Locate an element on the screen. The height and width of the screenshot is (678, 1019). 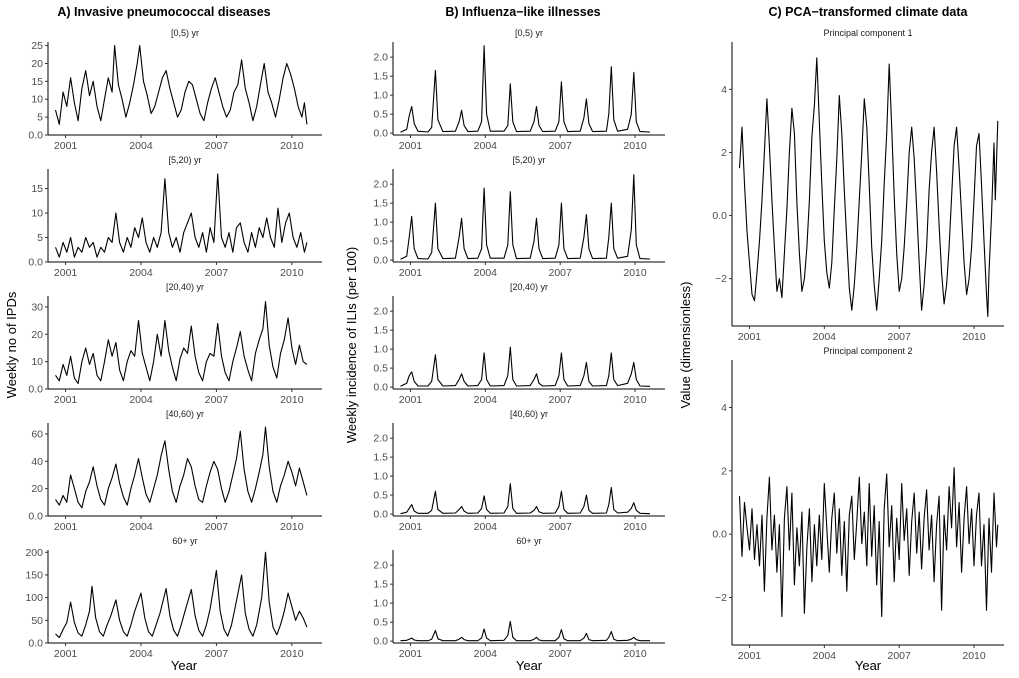
panel-4: [40,60) yr 0.0 20 40 60 2001 2004 2007 2010 is located at coordinates (175, 471).